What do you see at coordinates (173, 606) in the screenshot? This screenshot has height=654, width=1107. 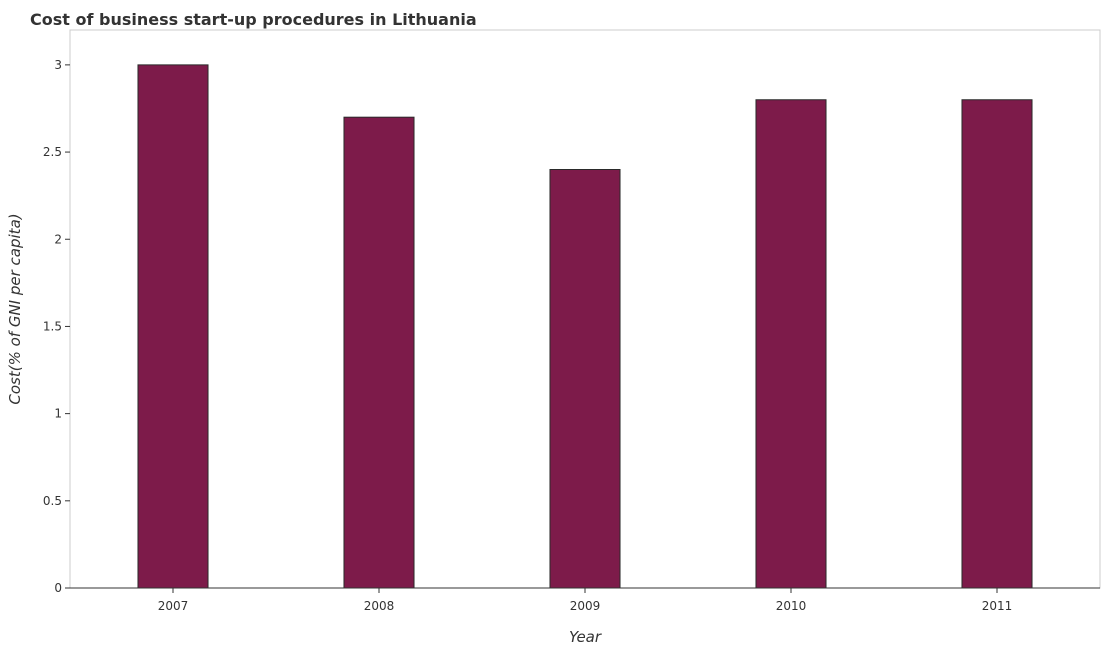 I see `x-tick-label: 2007` at bounding box center [173, 606].